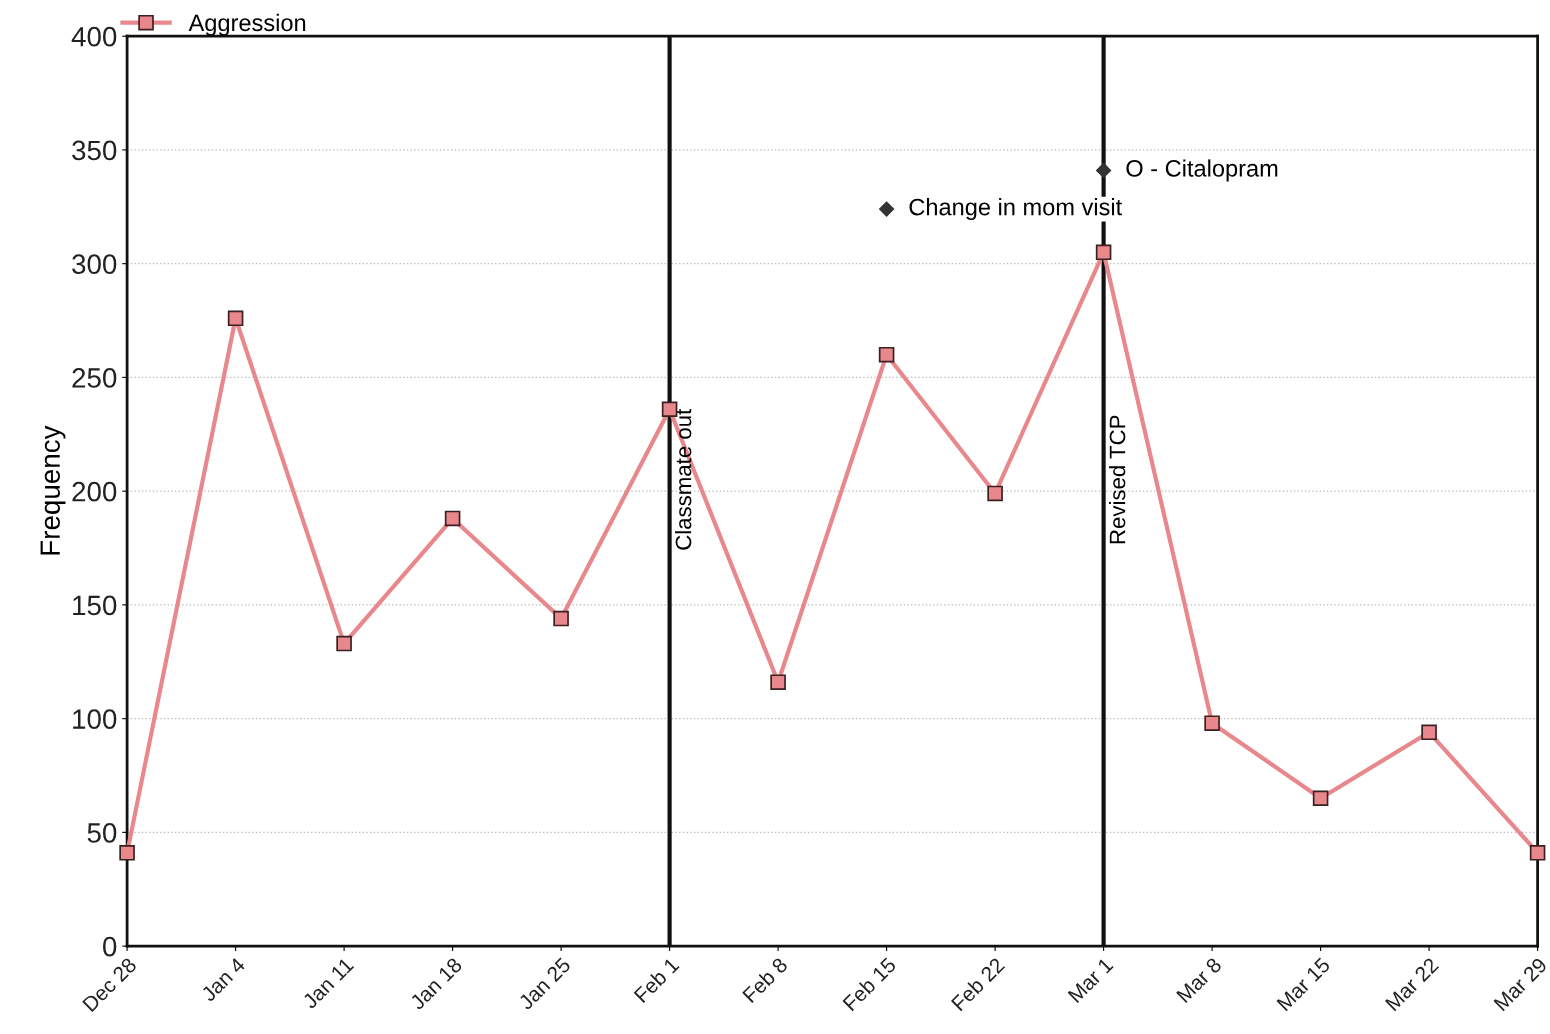  What do you see at coordinates (683, 479) in the screenshot?
I see `ref-line-label: Classmate out` at bounding box center [683, 479].